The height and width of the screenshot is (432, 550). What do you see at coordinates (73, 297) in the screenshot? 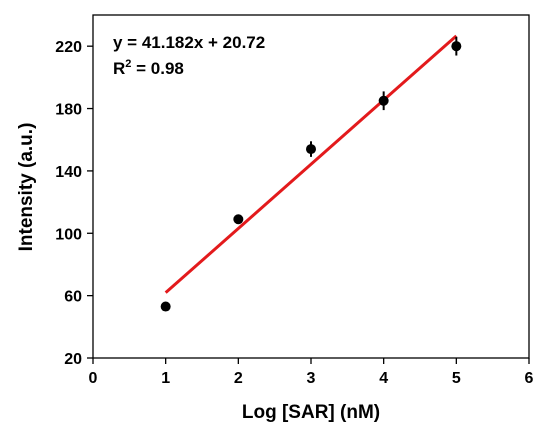
I see `y-tick-label: 60` at bounding box center [73, 297].